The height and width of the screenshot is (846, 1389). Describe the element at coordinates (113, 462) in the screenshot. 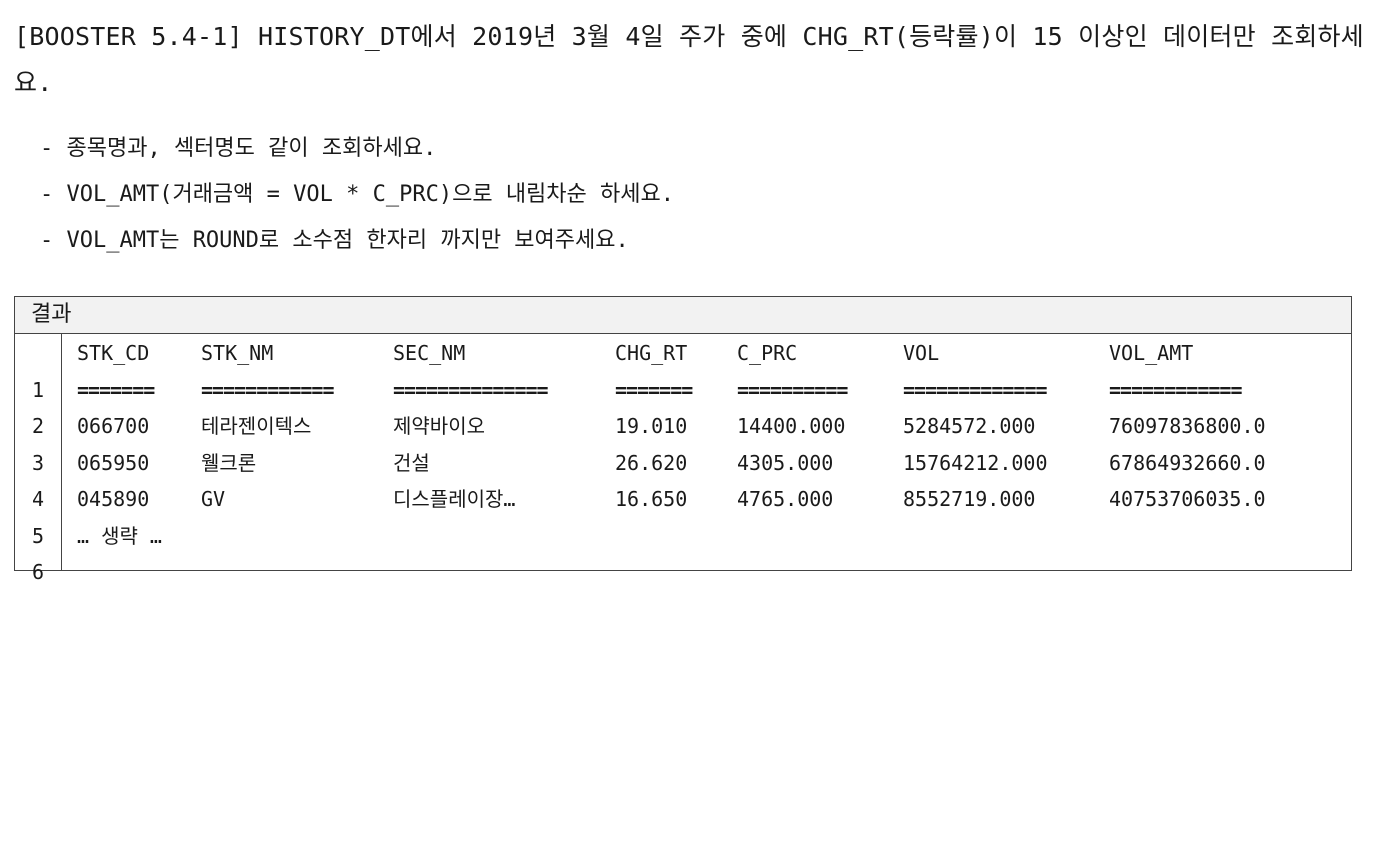

I see `stk-cd-cell: 065950` at that location.